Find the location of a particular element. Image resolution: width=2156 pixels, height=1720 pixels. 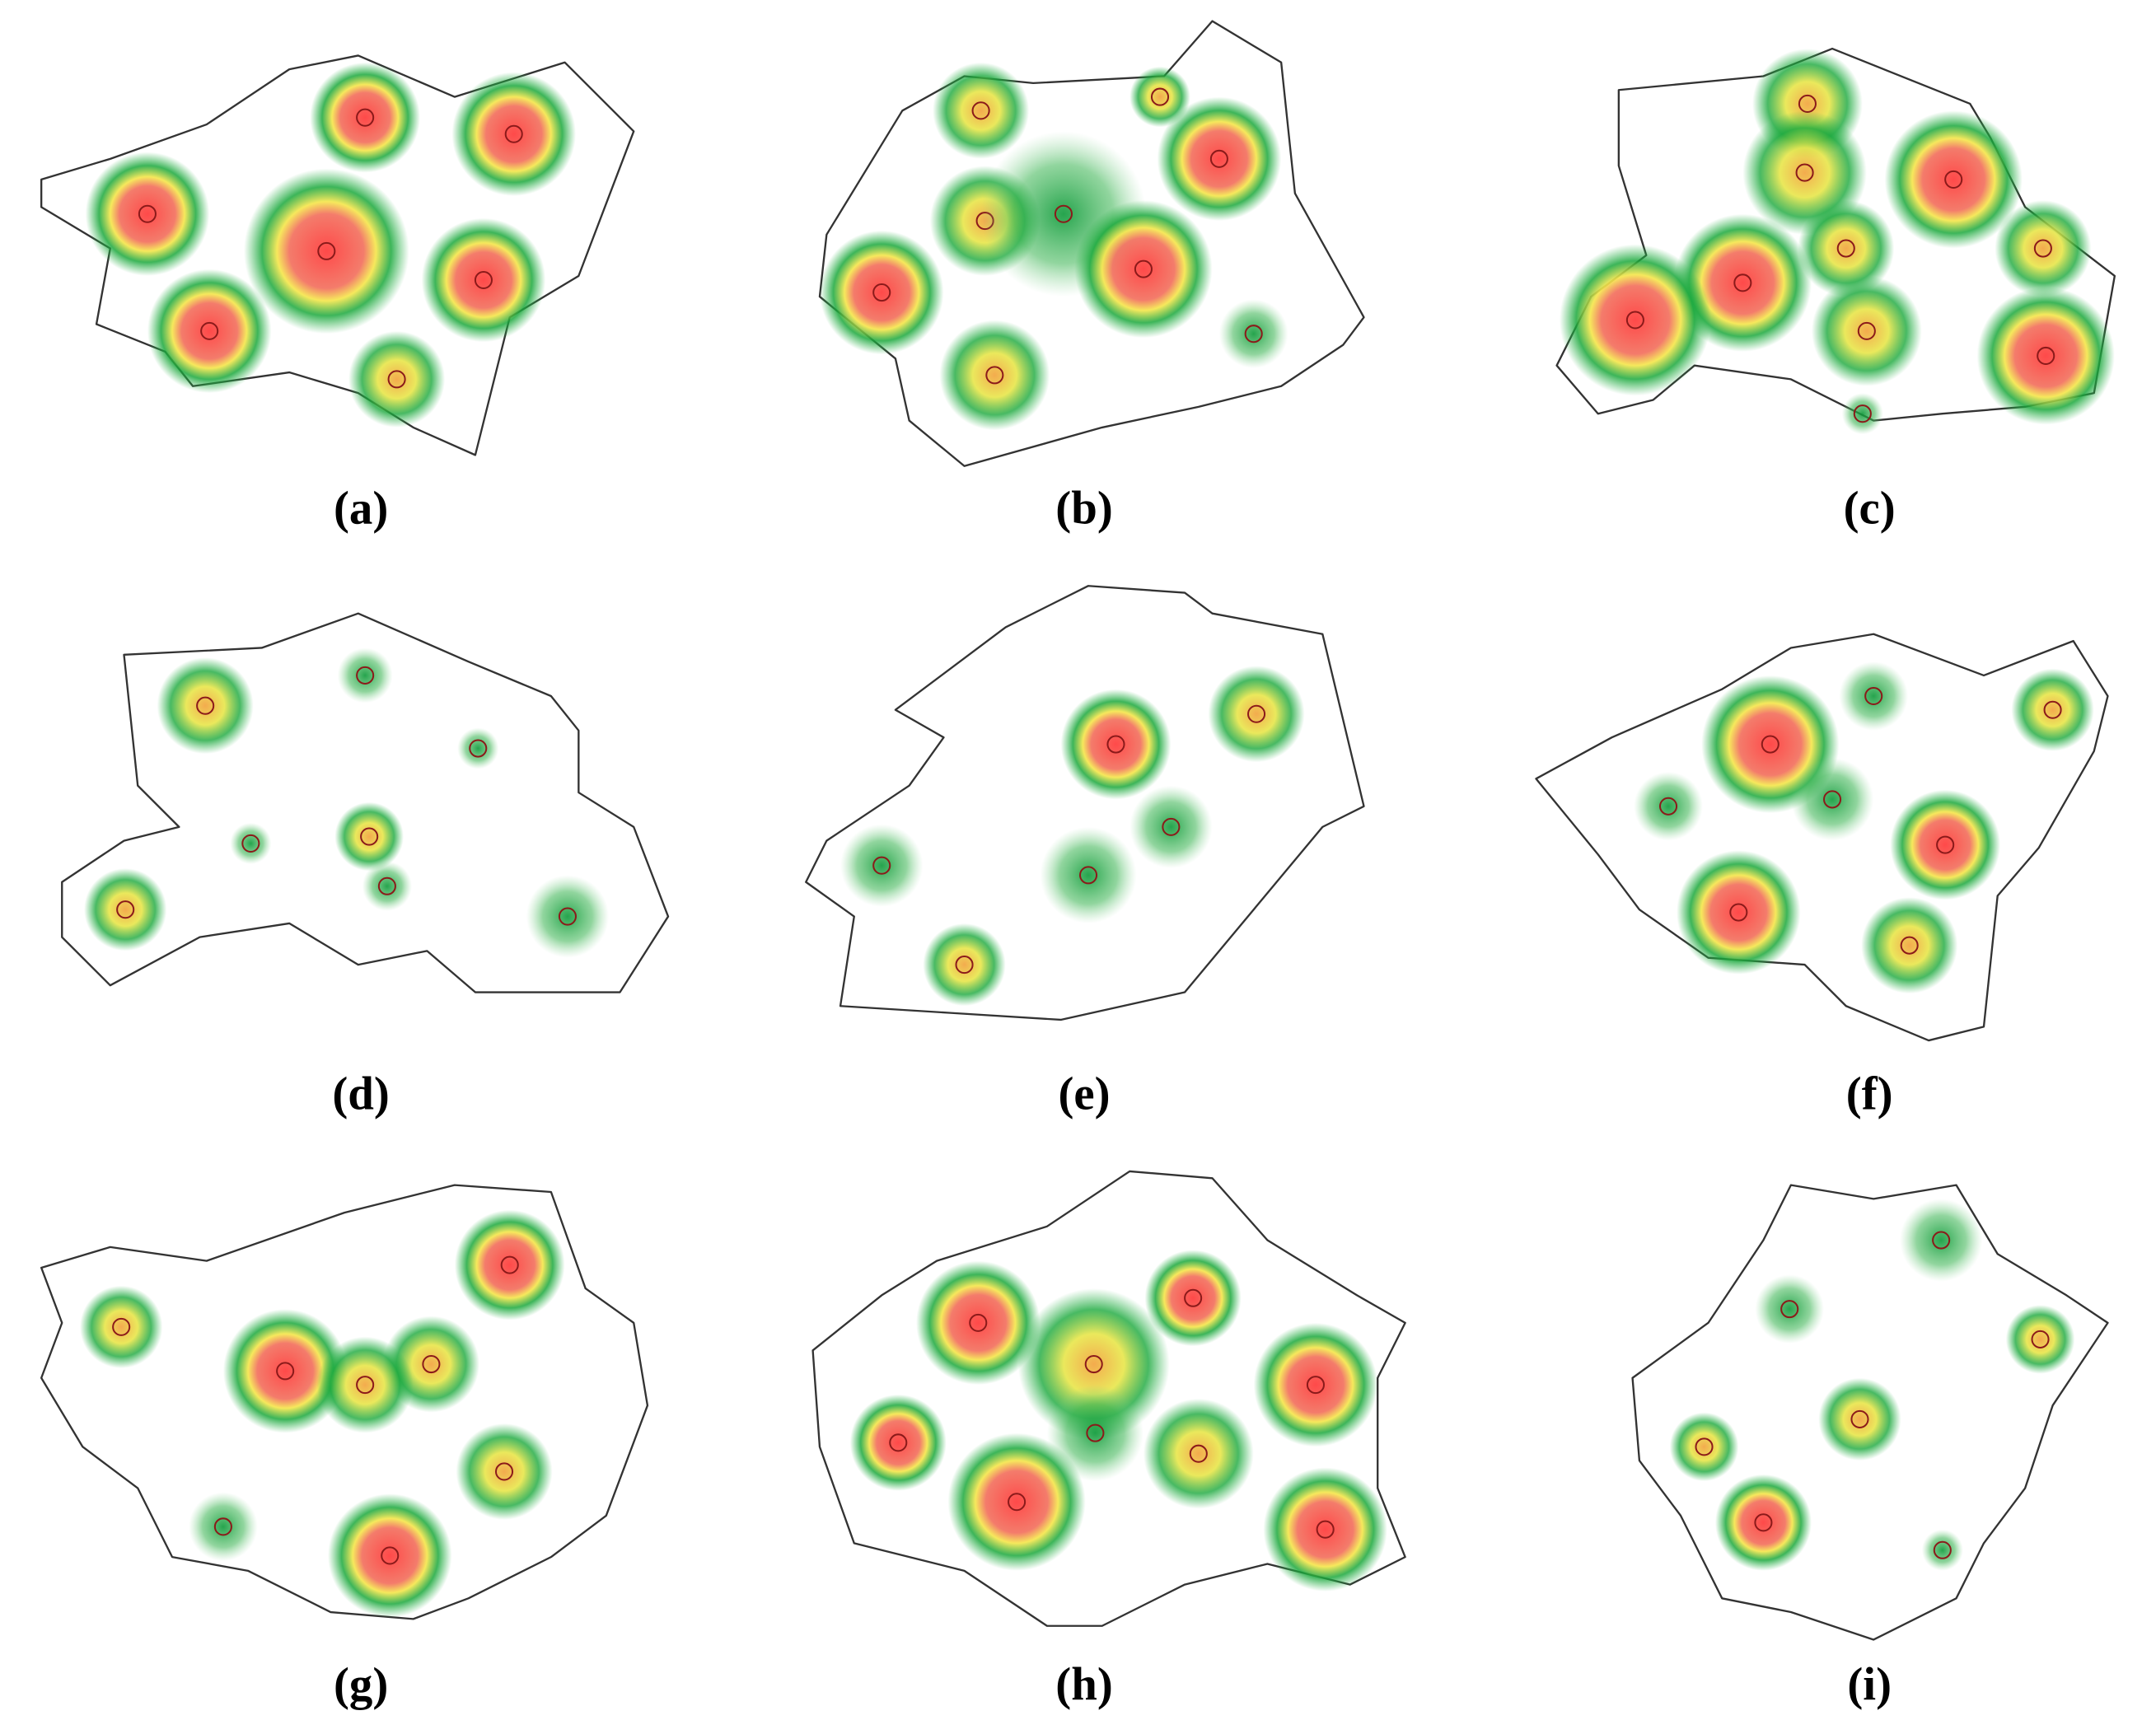

panel-label: (h) is located at coordinates (1083, 1685).